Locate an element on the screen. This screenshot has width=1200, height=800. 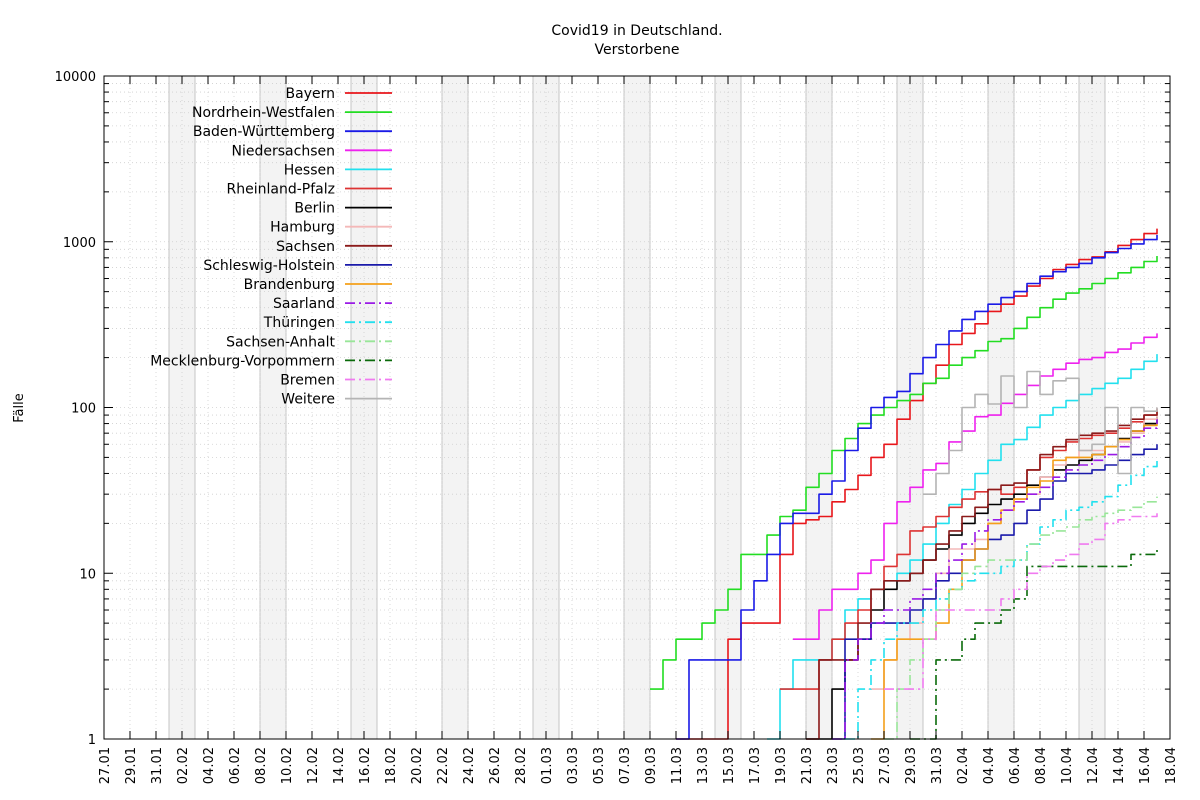
legend-label: Thüringen is located at coordinates (299, 323).